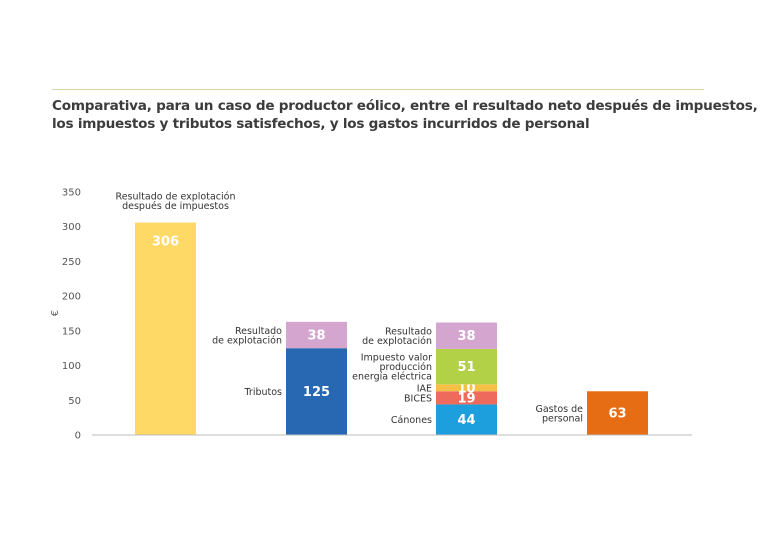  Describe the element at coordinates (71, 262) in the screenshot. I see `y-tick-label: 250` at that location.